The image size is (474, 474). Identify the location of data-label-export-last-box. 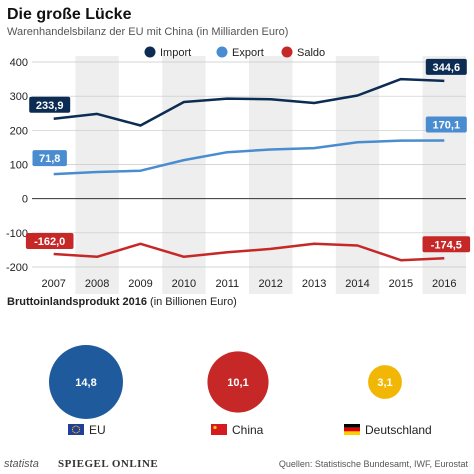
(446, 124).